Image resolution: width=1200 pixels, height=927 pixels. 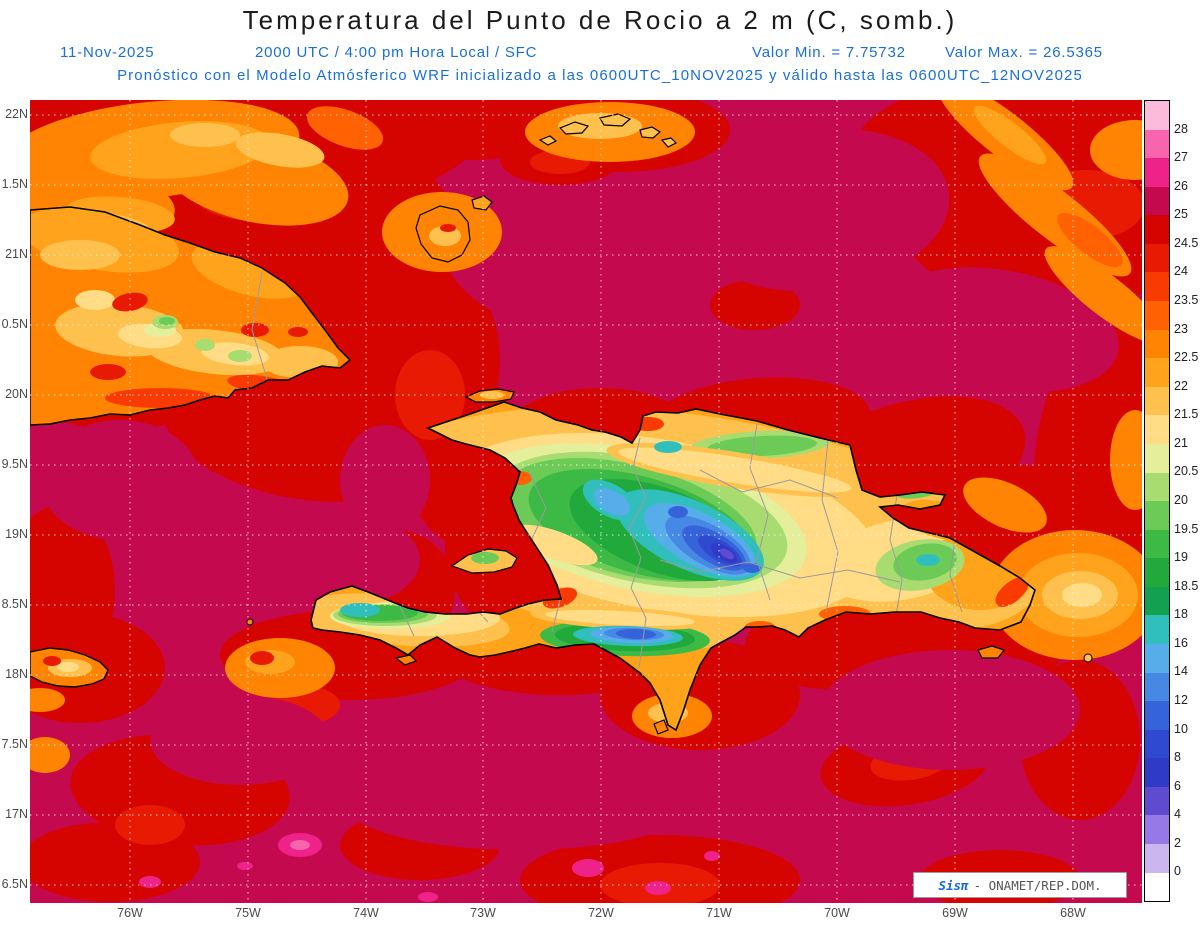 What do you see at coordinates (991, 652) in the screenshot?
I see `saona-island` at bounding box center [991, 652].